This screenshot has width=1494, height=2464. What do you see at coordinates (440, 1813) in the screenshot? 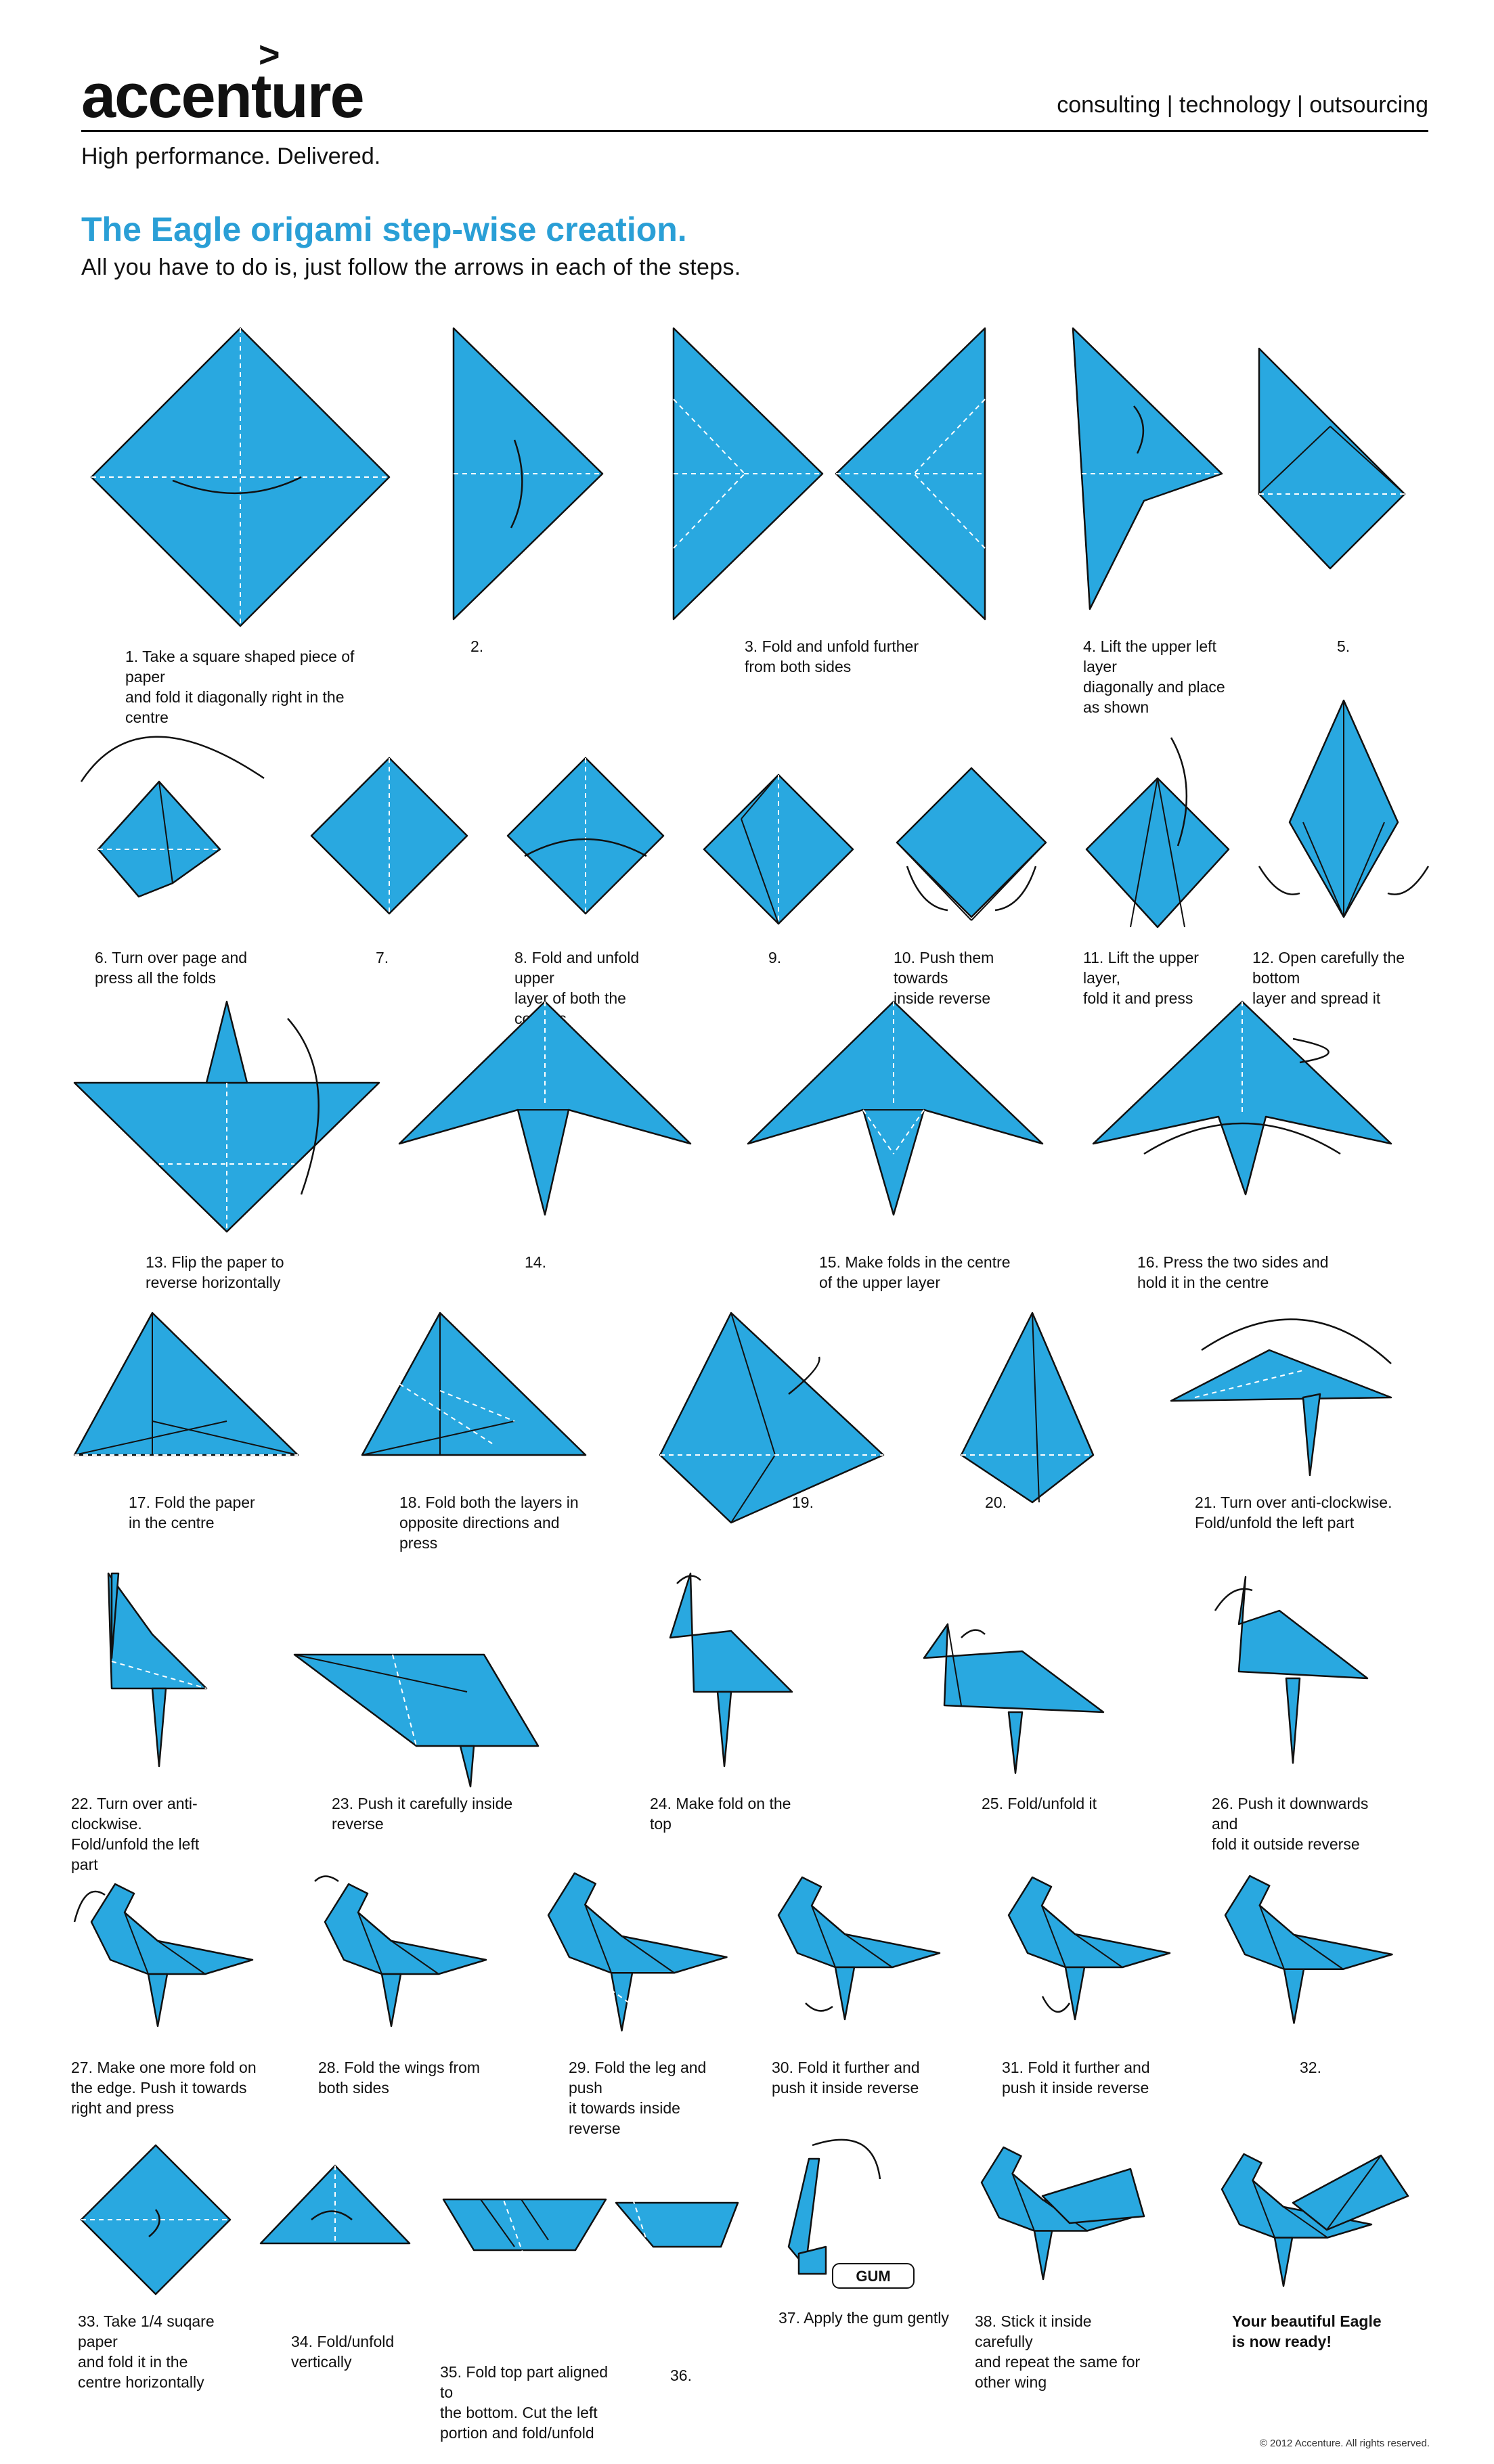
I see `step-23-caption: 23. Push it carefully inside reverse` at bounding box center [440, 1813].